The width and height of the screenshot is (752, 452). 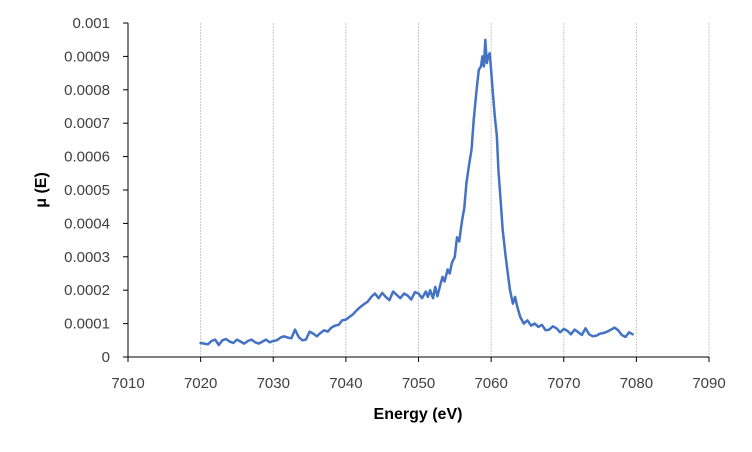 What do you see at coordinates (106, 357) in the screenshot?
I see `y-tick-label: 0` at bounding box center [106, 357].